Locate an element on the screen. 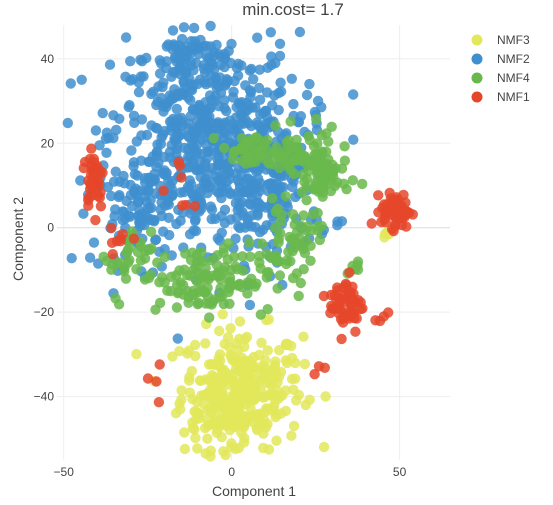 The image size is (553, 505). legend-item-nmf3: NMF3 is located at coordinates (500, 40).